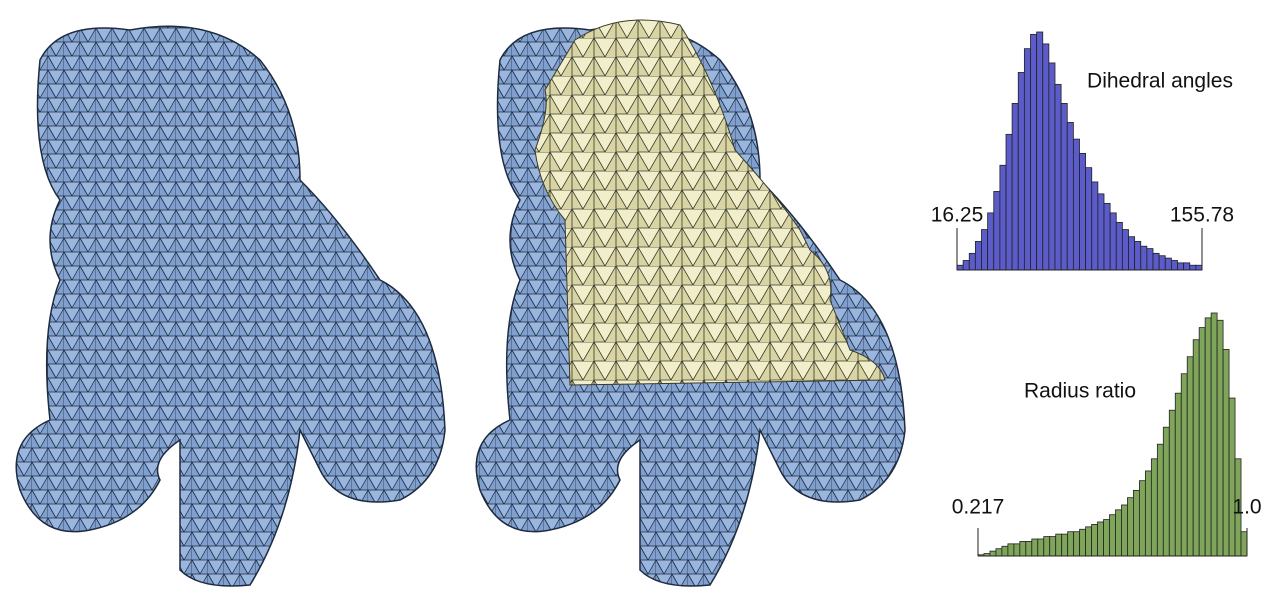 The width and height of the screenshot is (1280, 593). Describe the element at coordinates (1080, 391) in the screenshot. I see `chart-title: Radius ratio` at that location.